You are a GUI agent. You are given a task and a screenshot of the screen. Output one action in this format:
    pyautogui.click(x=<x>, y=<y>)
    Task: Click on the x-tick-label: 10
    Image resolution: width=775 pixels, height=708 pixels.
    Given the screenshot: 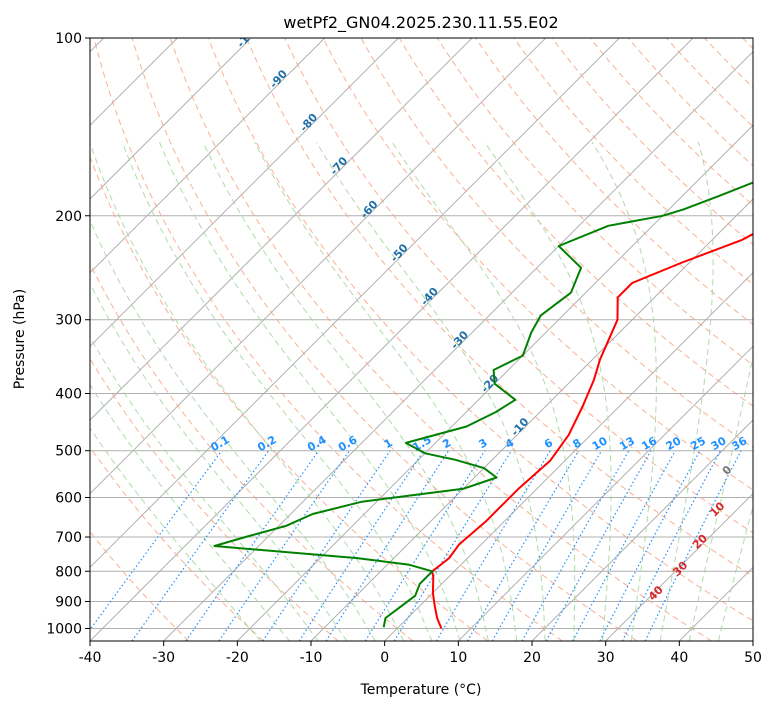 What is the action you would take?
    pyautogui.click(x=458, y=658)
    